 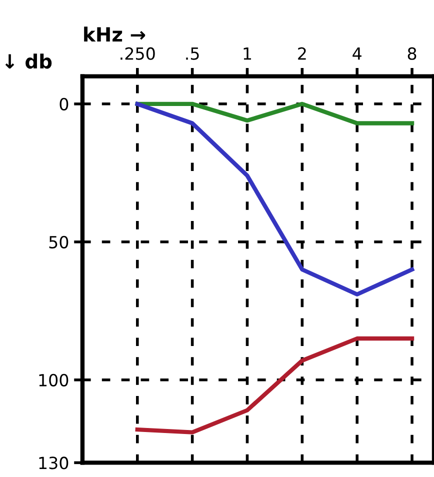 I want to click on x-tick-label: .250, so click(x=137, y=53).